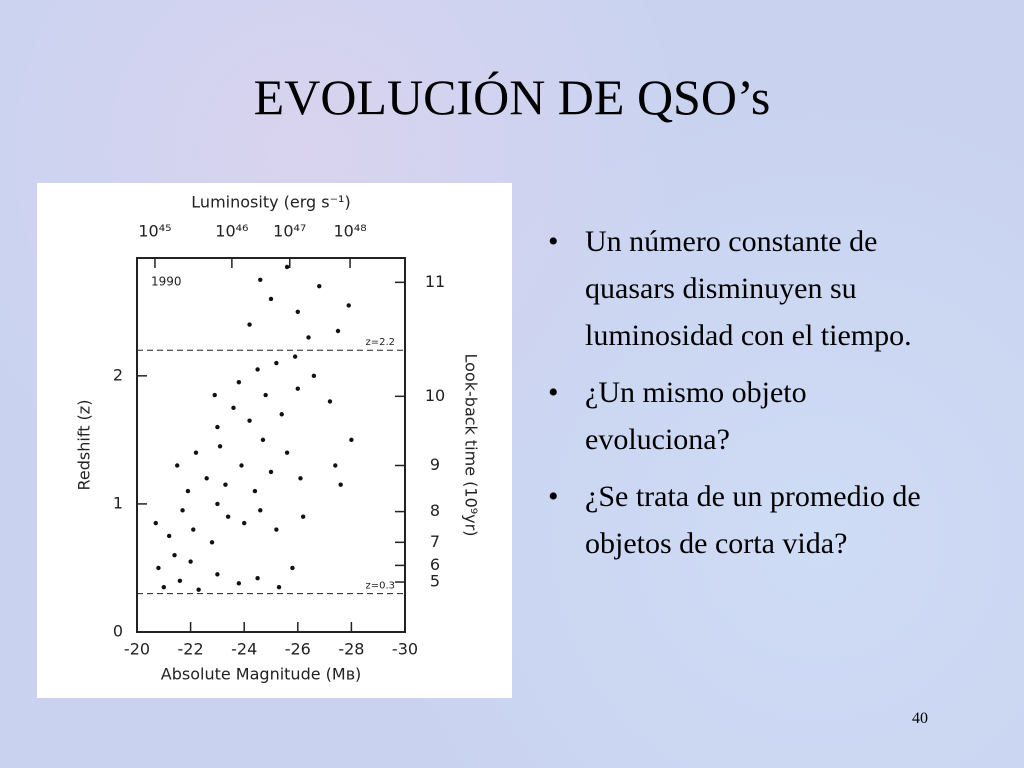 The image size is (1024, 768). I want to click on reference-label: z=2.2, so click(380, 342).